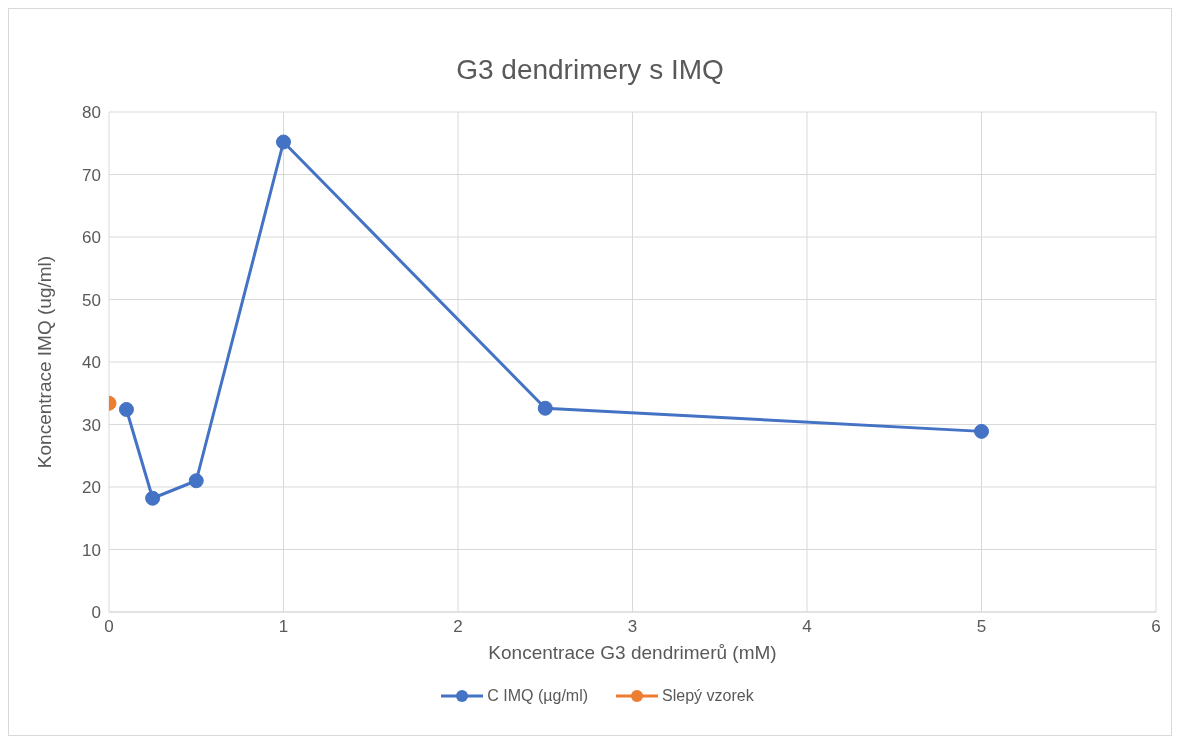 The height and width of the screenshot is (744, 1180). Describe the element at coordinates (44, 362) in the screenshot. I see `y-axis-title: Koncentrace IMQ (ug/ml)` at that location.